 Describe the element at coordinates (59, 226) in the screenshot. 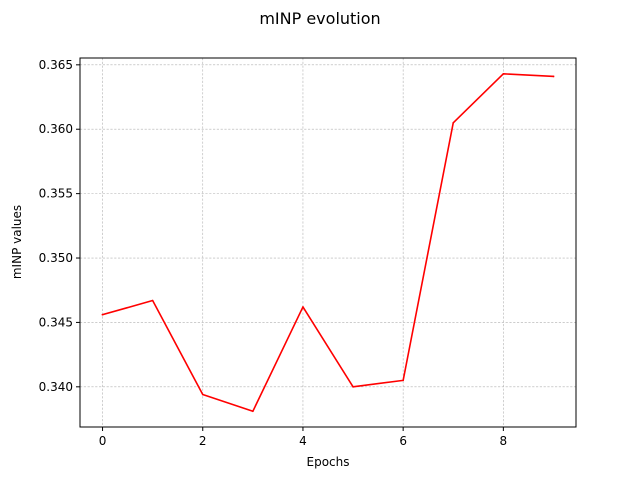

I see `y-axis-ticks: 0.340 0.345 0.350 0.355 0.360 0.365` at that location.